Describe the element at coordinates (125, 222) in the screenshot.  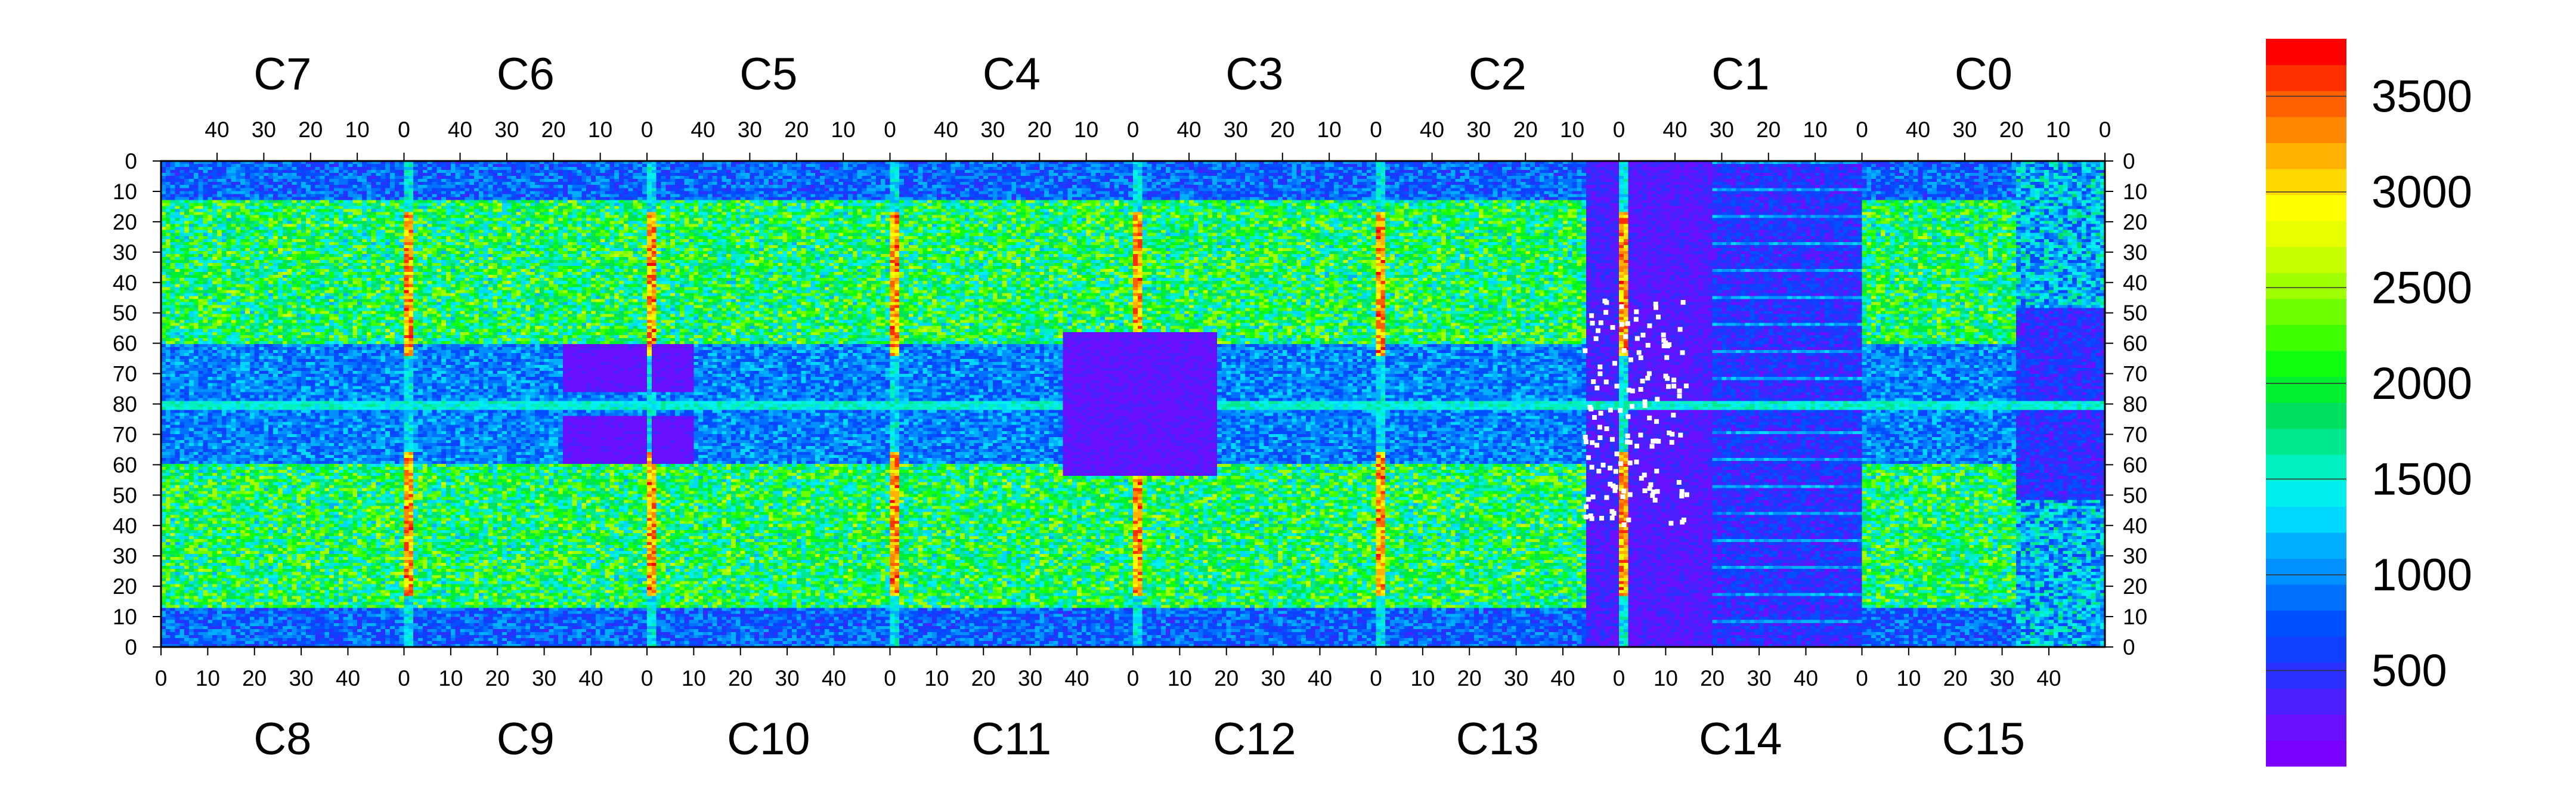
I see `y-tick-label-left: 20` at that location.